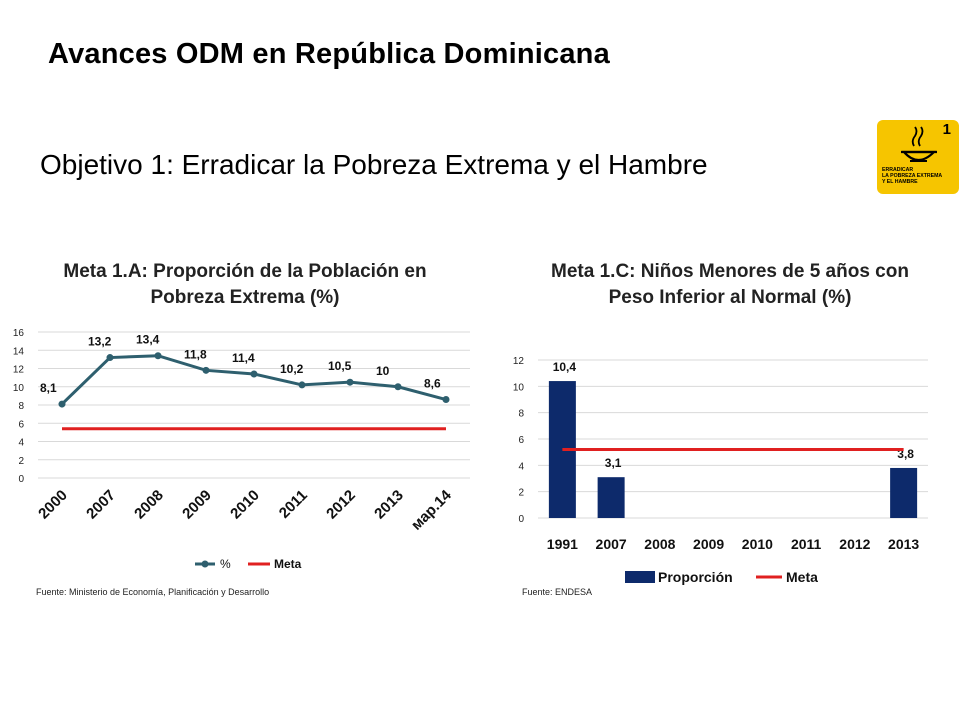 This screenshot has height=720, width=960. Describe the element at coordinates (148, 340) in the screenshot. I see `data-label: 13,4` at that location.